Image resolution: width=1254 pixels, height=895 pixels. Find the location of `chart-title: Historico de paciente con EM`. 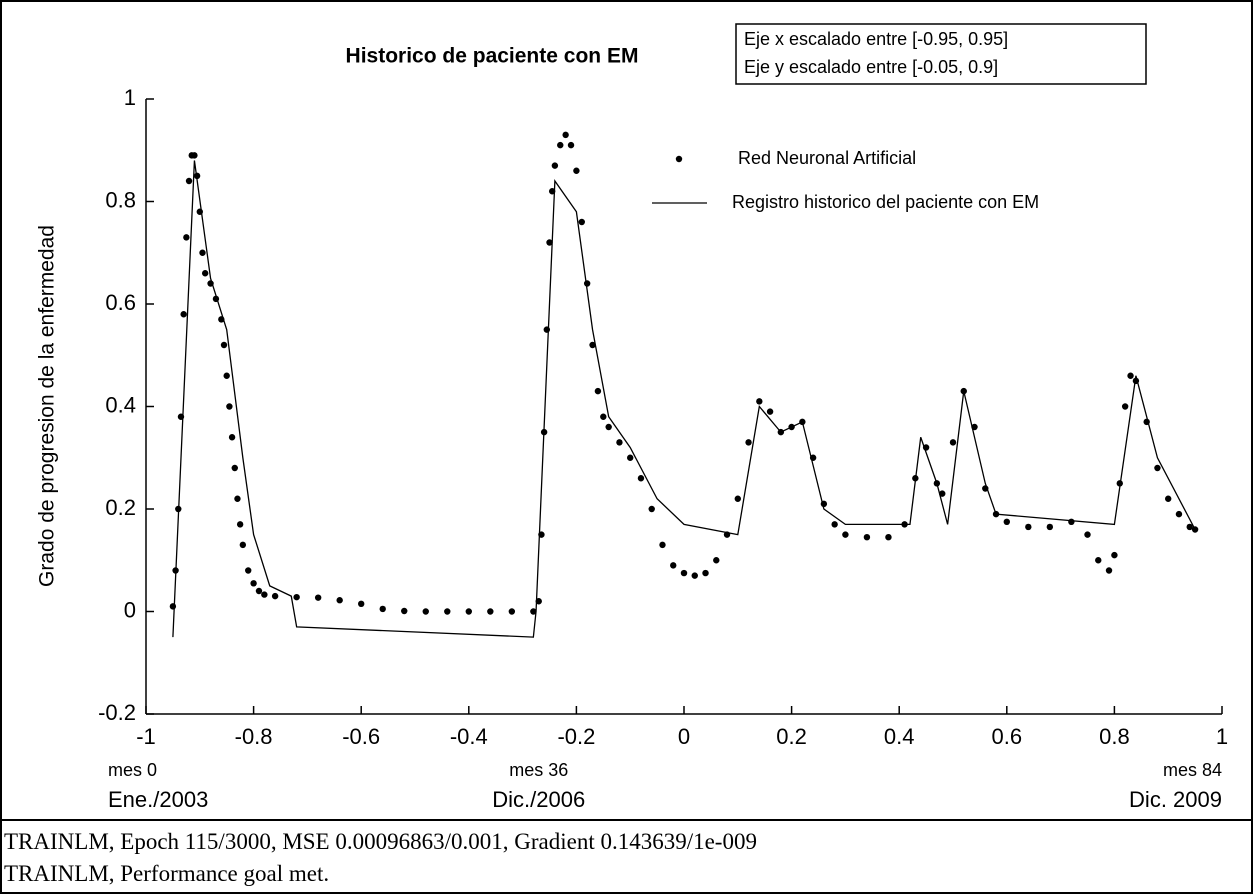

chart-title: Historico de paciente con EM is located at coordinates (492, 56).